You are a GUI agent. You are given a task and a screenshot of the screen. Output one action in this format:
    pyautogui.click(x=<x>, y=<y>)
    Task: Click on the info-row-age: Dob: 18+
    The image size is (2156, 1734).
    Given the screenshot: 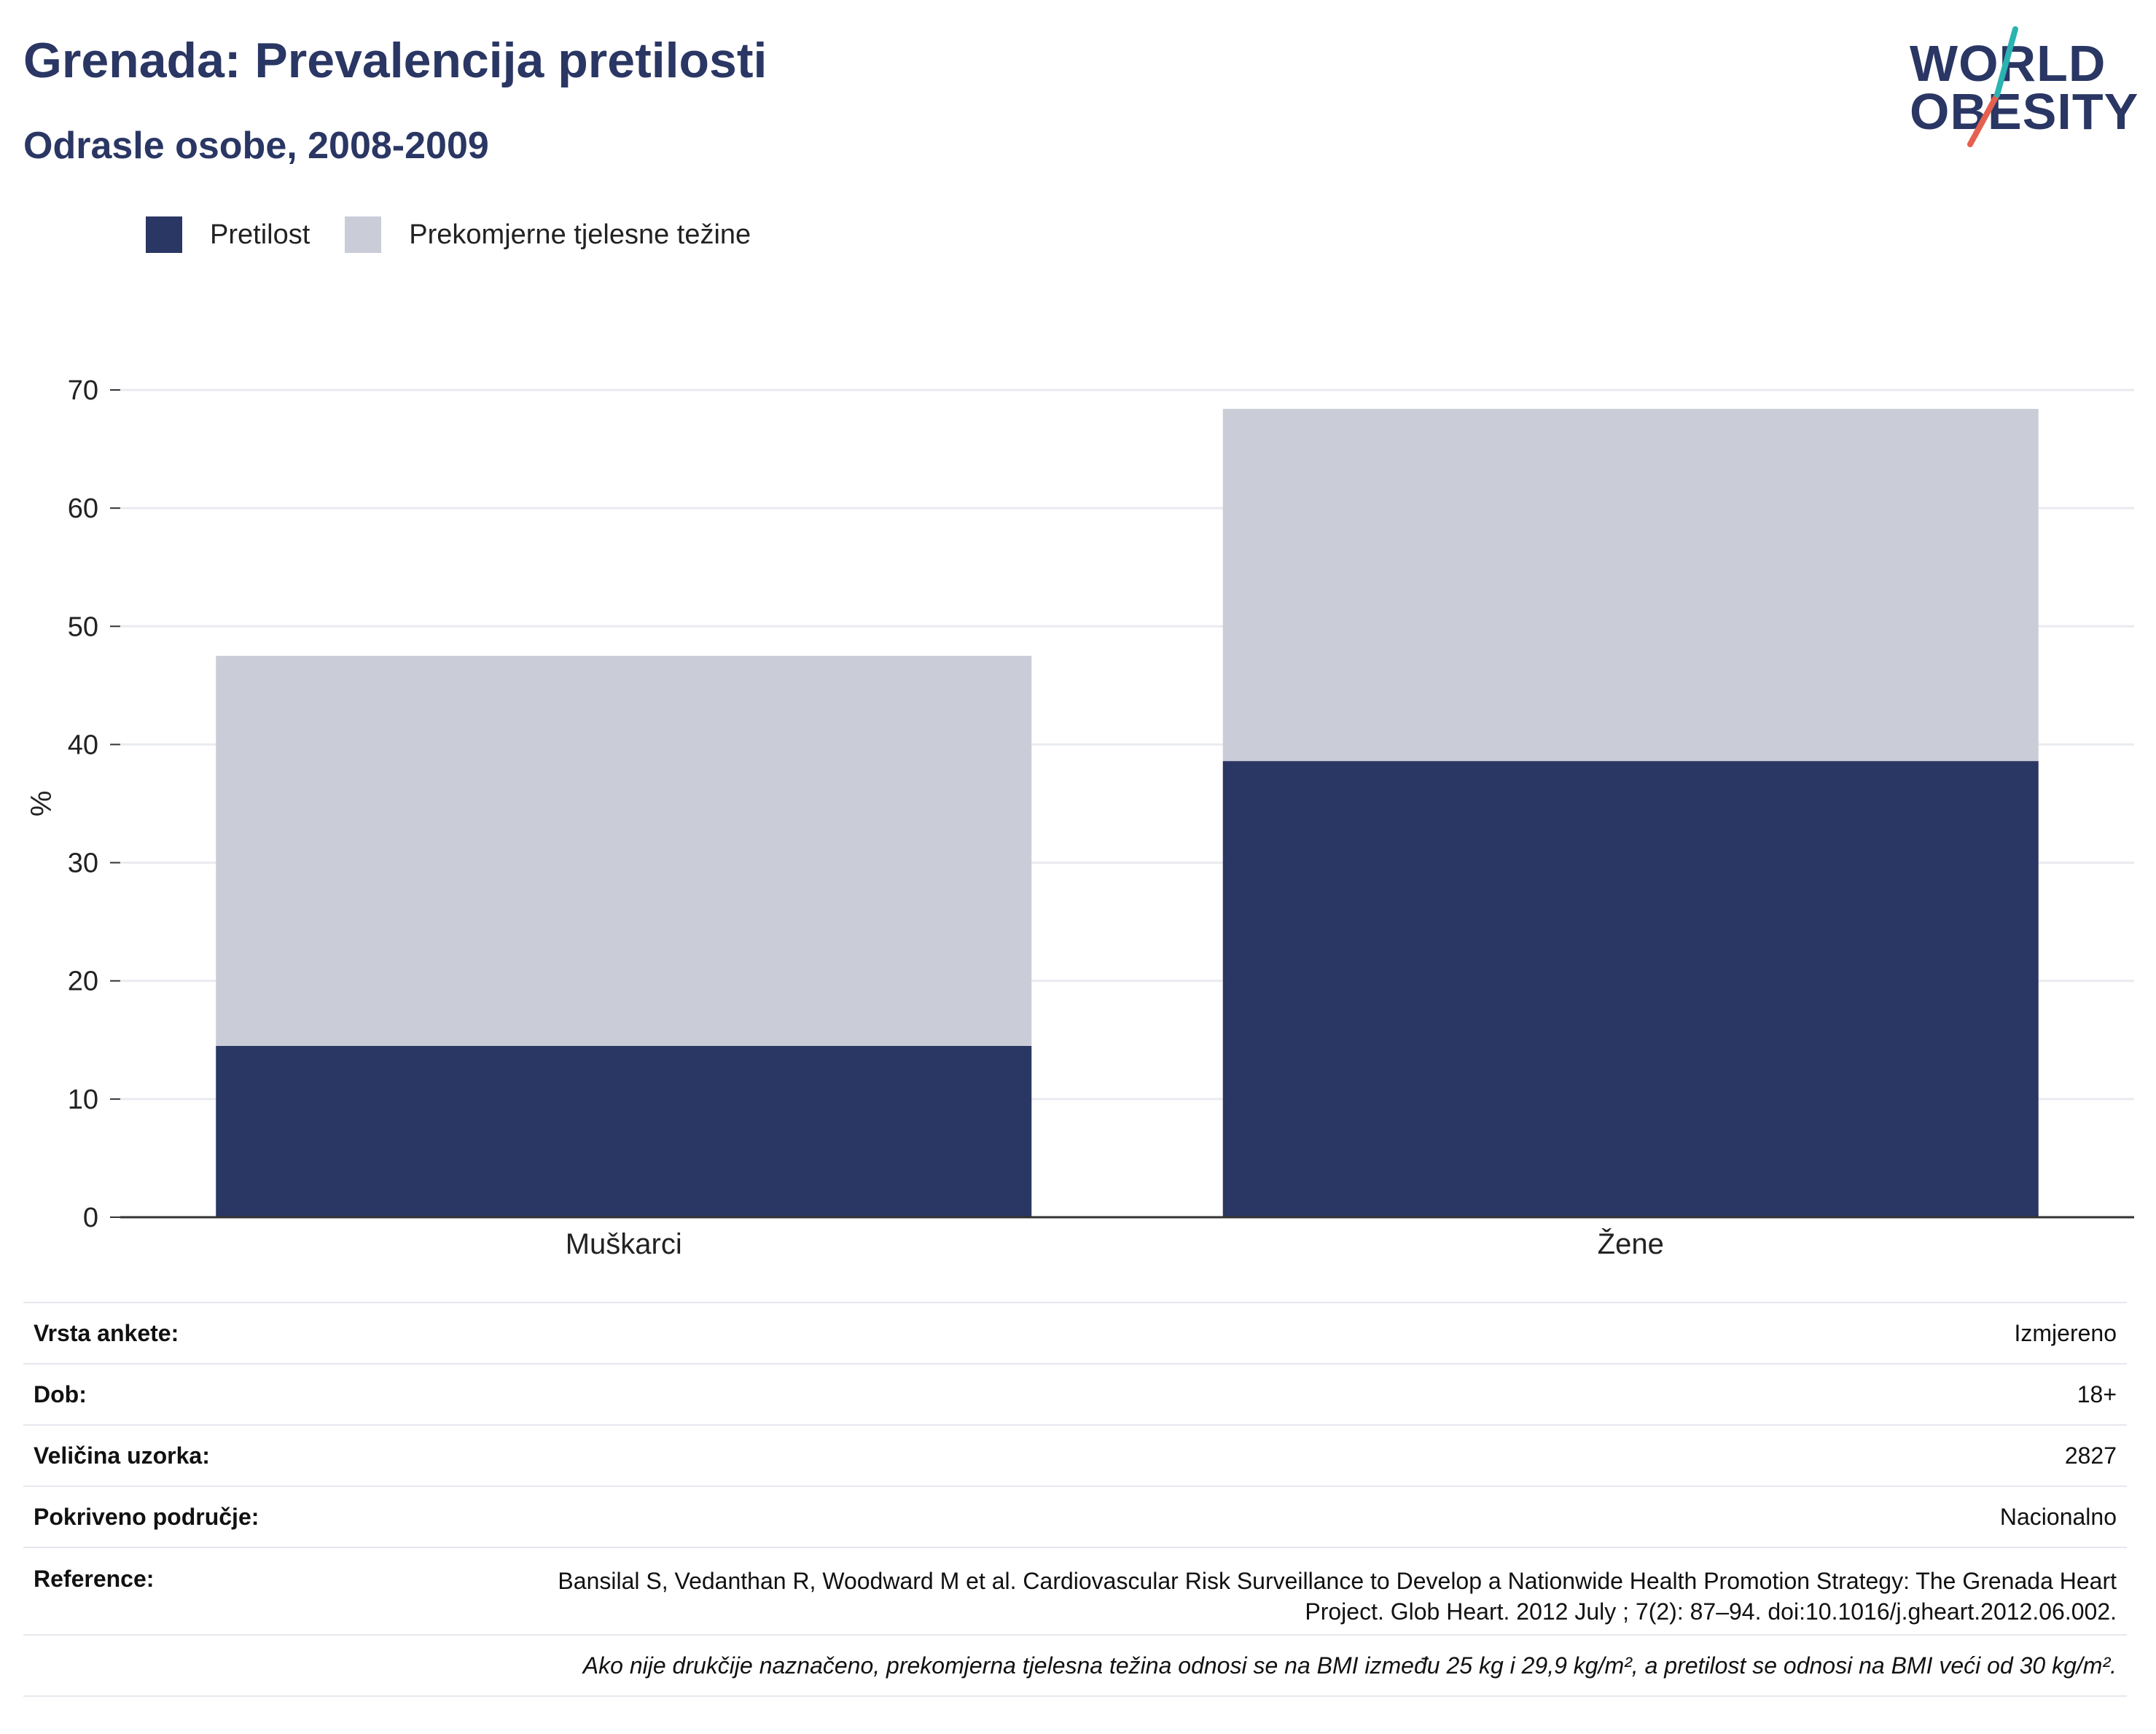 What is the action you would take?
    pyautogui.click(x=1075, y=1393)
    